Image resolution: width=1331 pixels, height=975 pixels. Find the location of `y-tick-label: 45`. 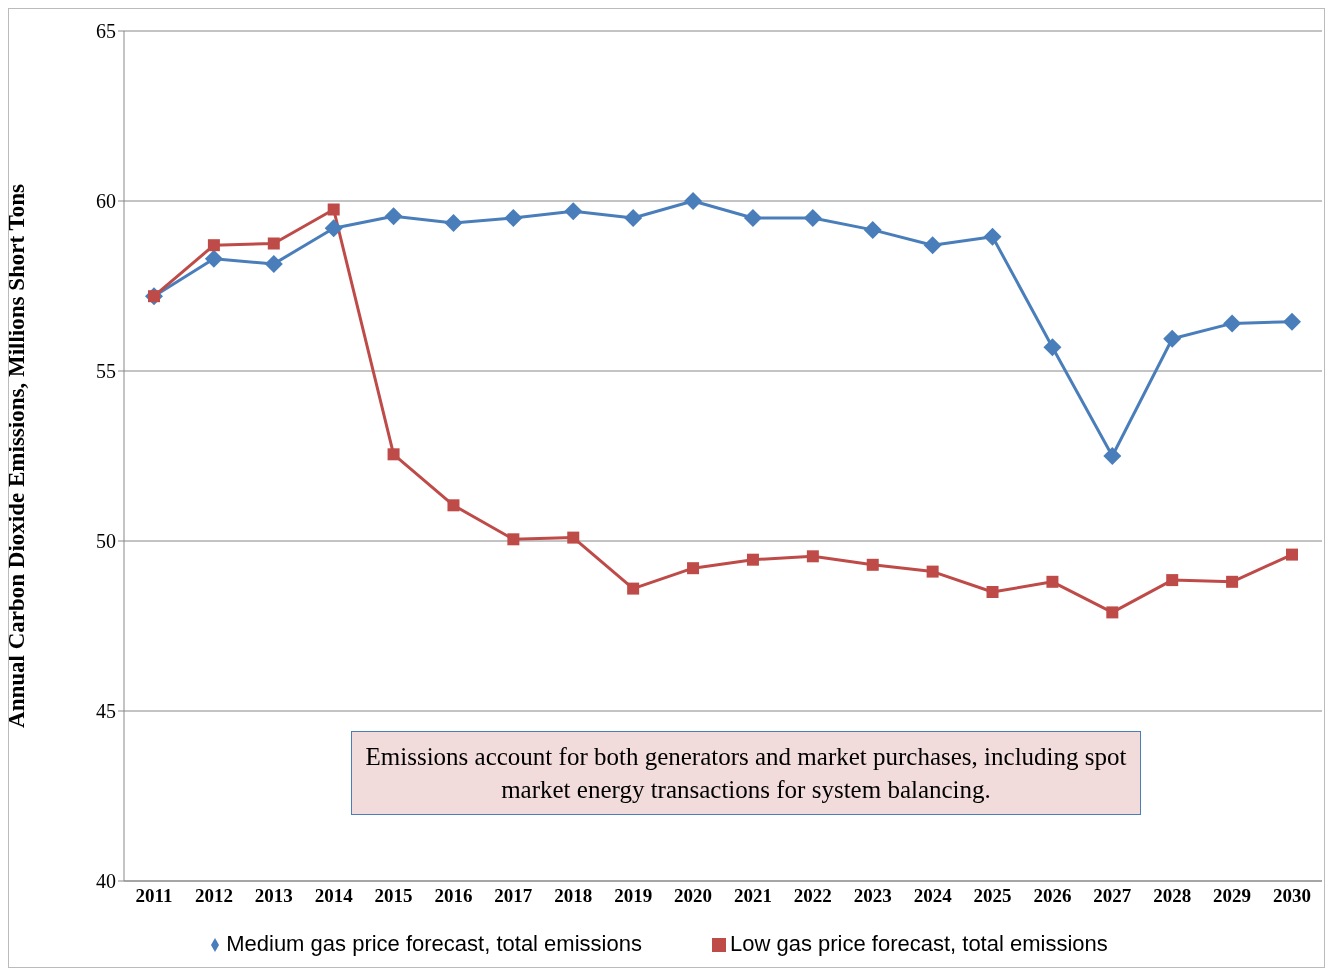

y-tick-label: 45 is located at coordinates (106, 711).